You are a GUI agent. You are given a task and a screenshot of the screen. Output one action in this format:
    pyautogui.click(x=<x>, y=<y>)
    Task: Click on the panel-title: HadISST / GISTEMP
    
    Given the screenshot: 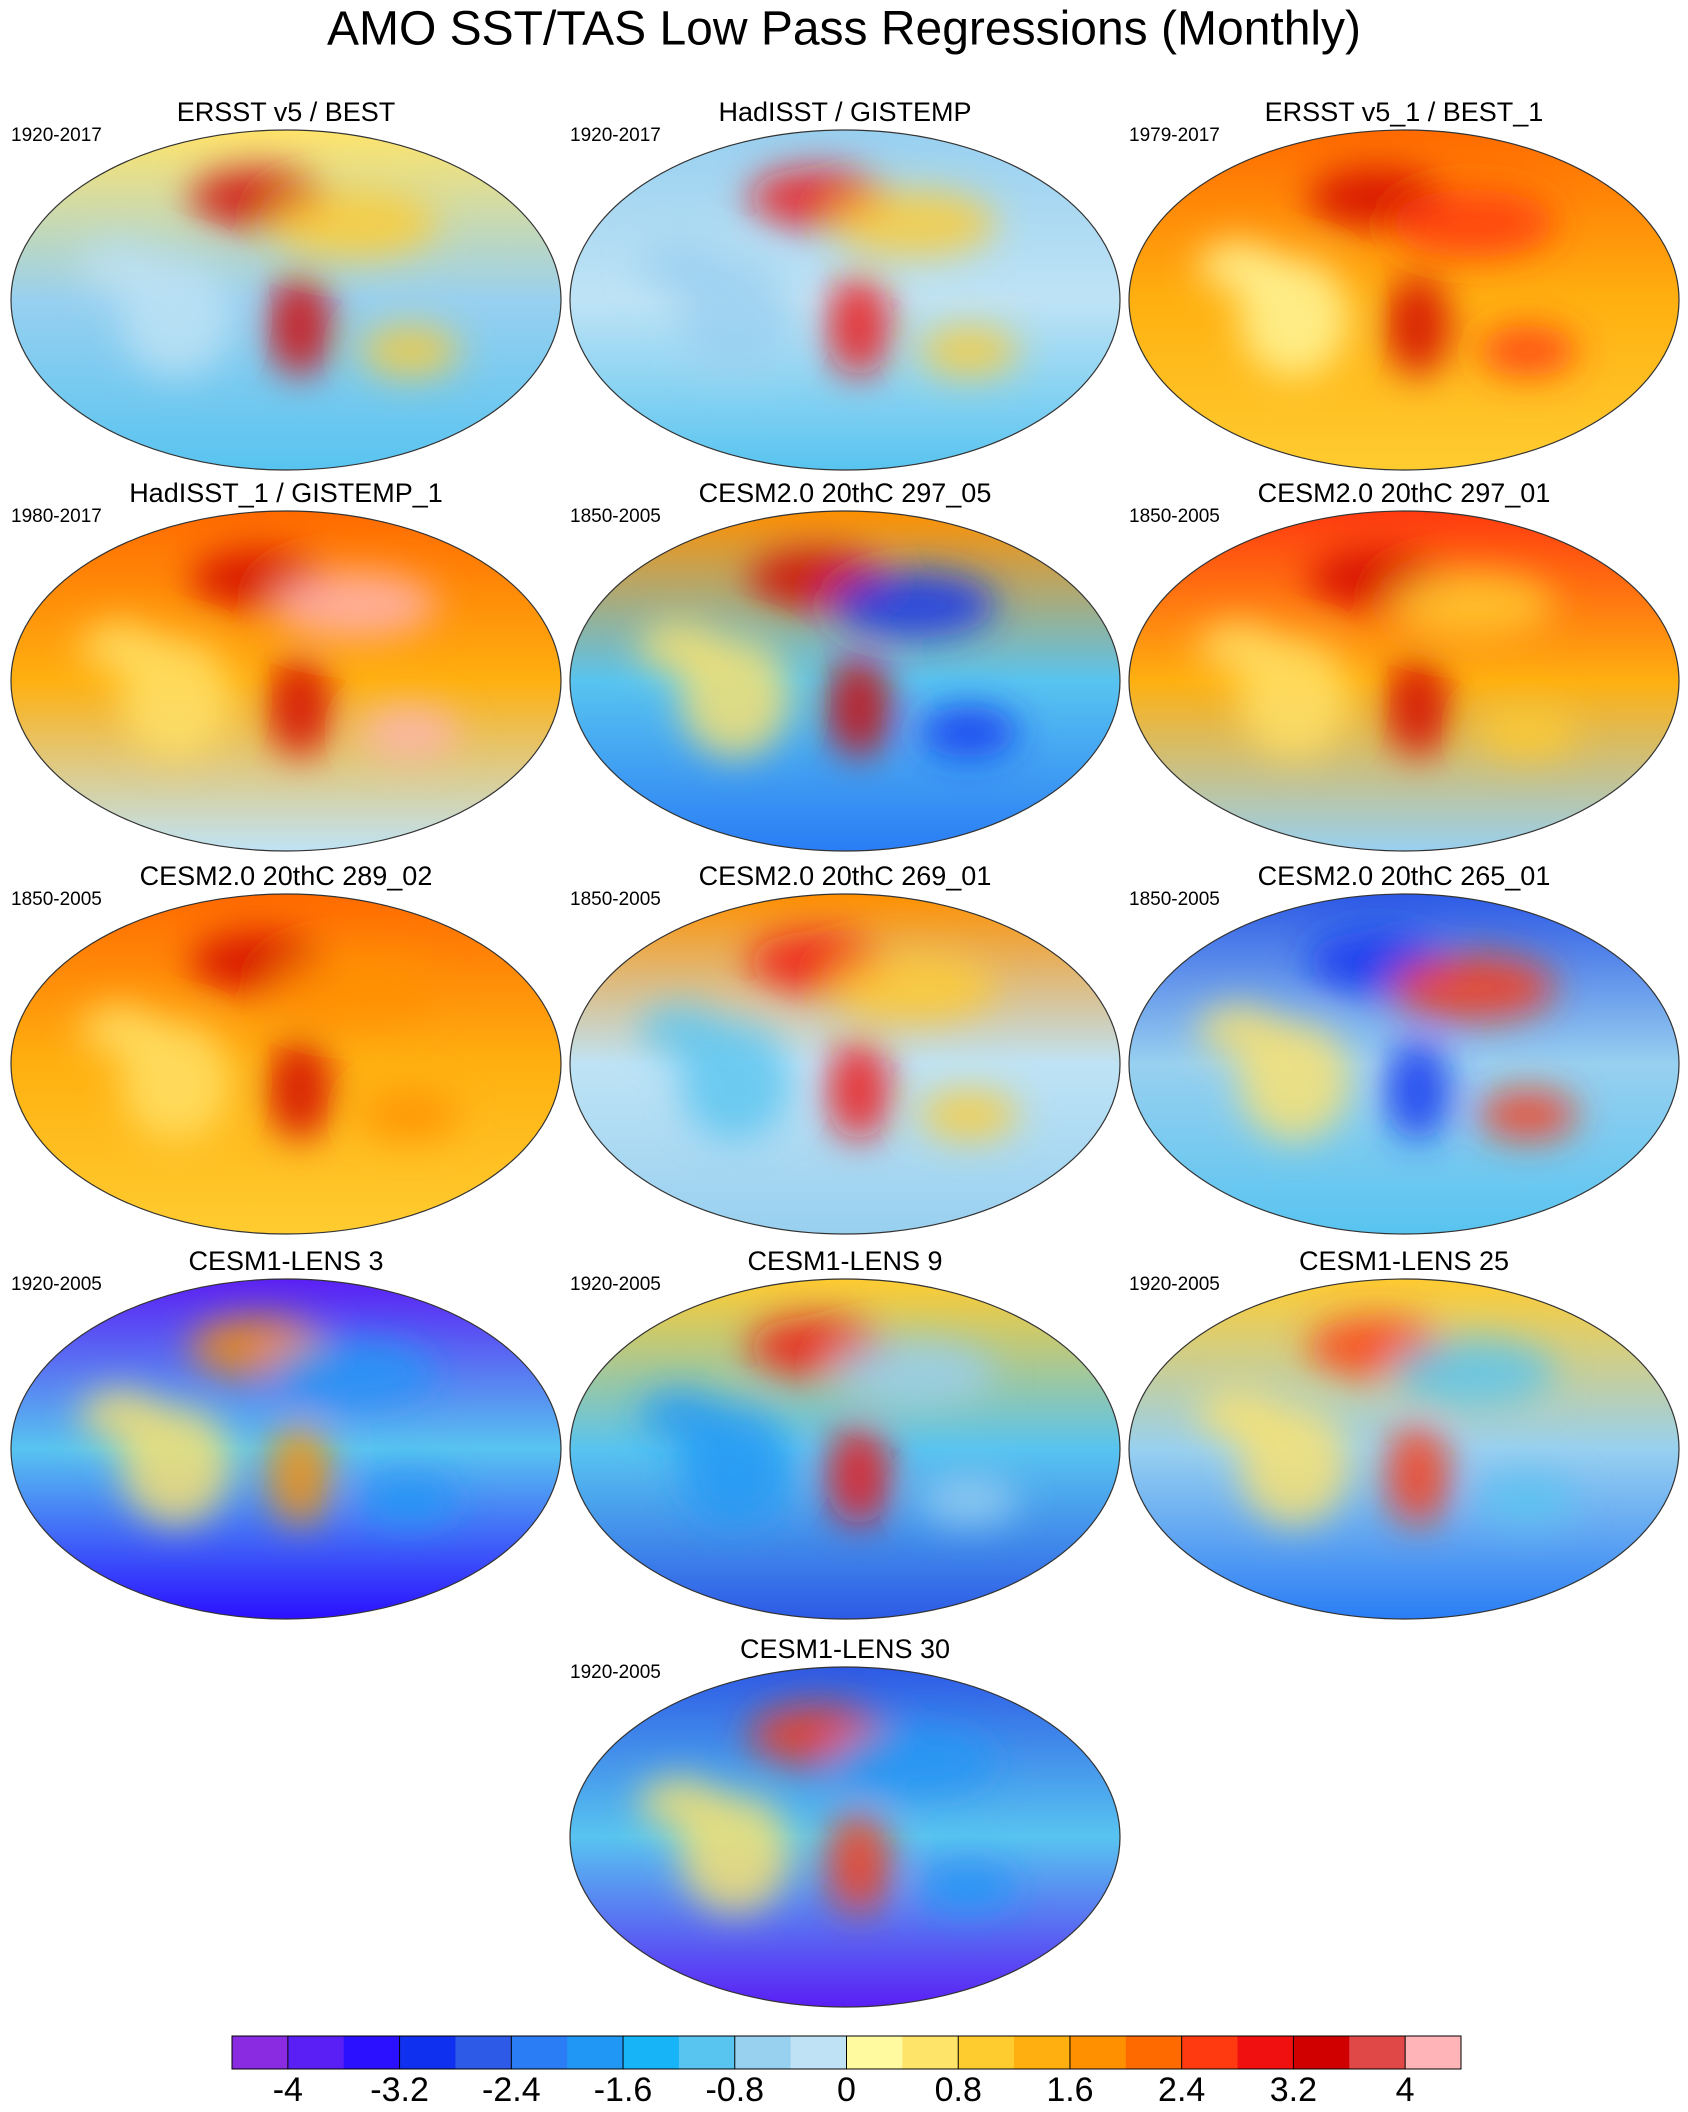 What is the action you would take?
    pyautogui.click(x=844, y=112)
    